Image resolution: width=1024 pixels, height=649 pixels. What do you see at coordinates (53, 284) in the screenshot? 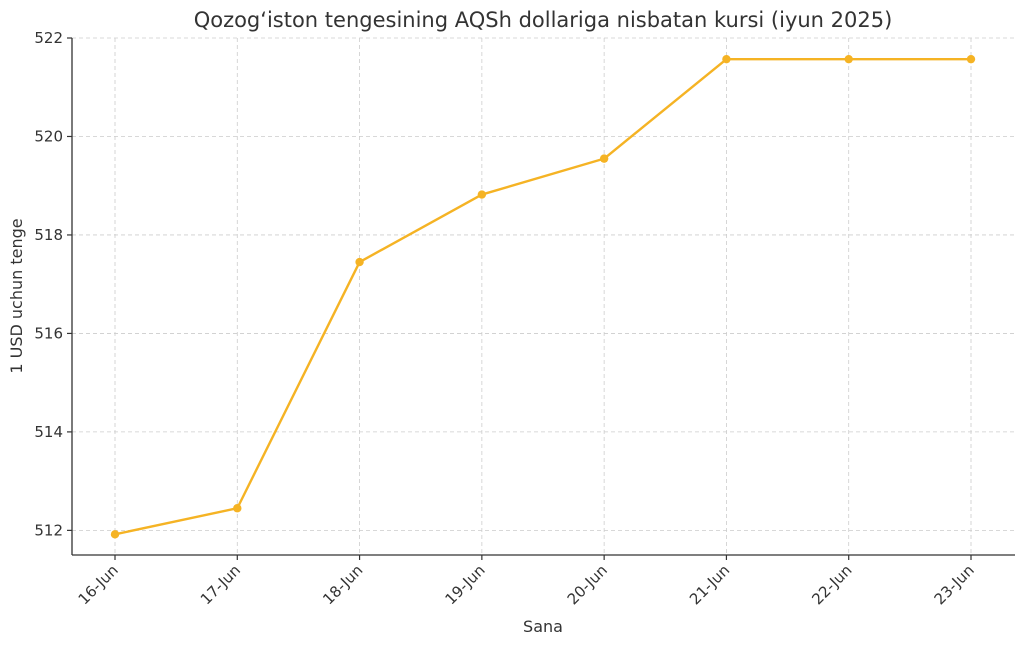
I see `y-axis-ticks: 512 514 516 518 520 522` at bounding box center [53, 284].